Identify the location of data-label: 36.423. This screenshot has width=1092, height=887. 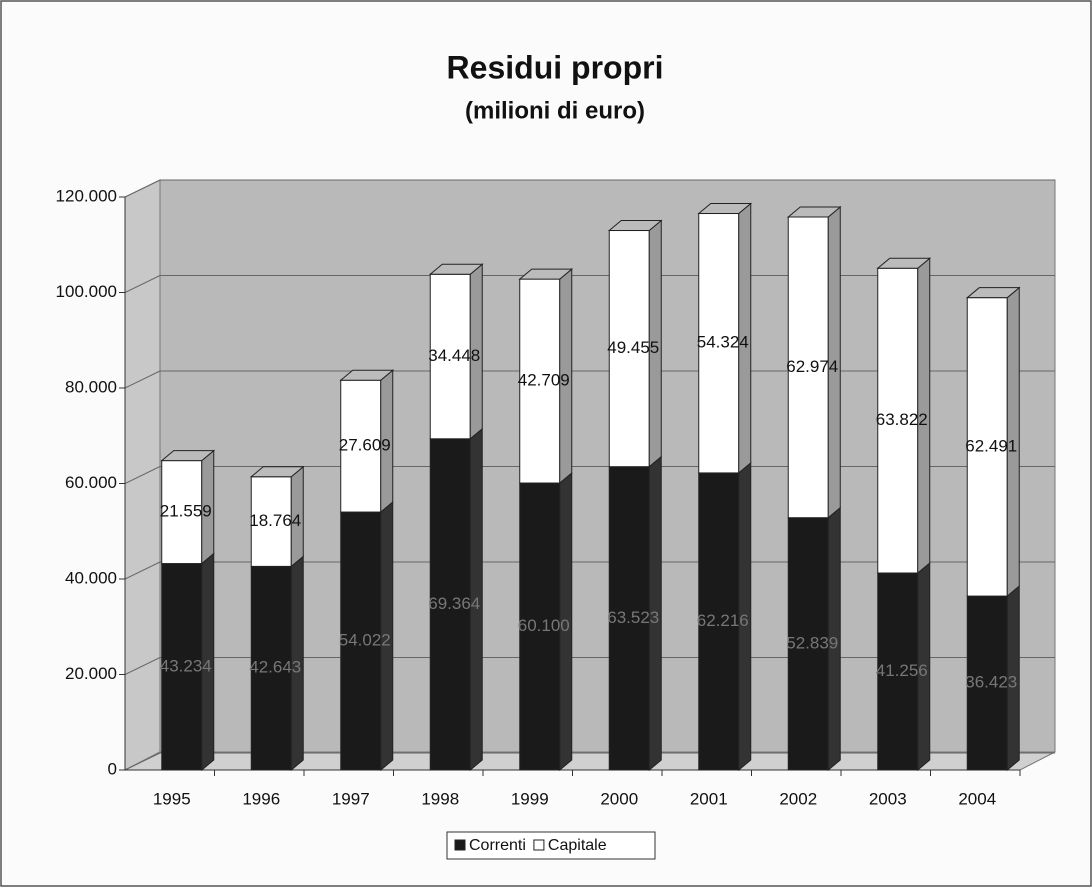
(991, 682).